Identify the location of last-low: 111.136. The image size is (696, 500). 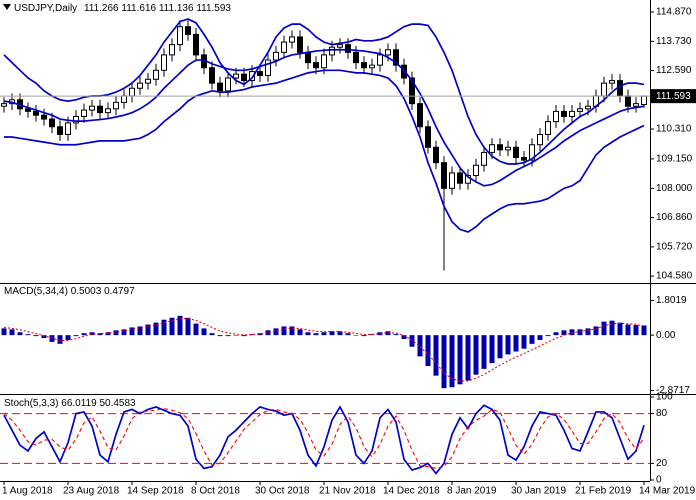
(176, 8).